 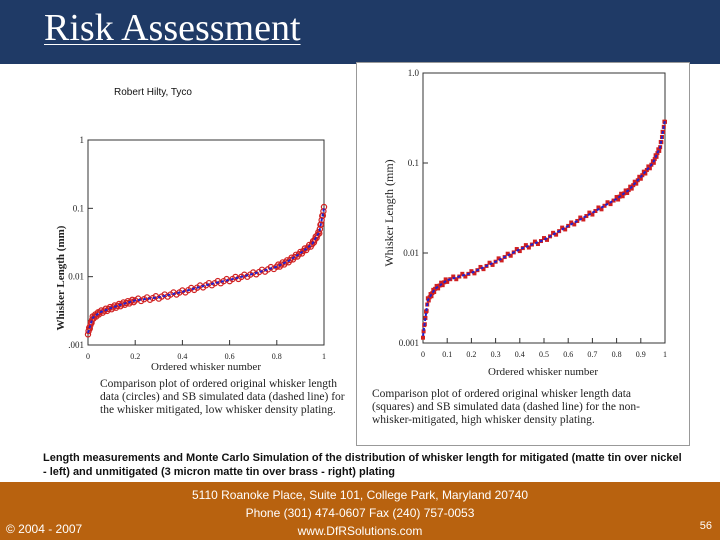 I want to click on right-xtick-label: 0.7, so click(x=592, y=354).